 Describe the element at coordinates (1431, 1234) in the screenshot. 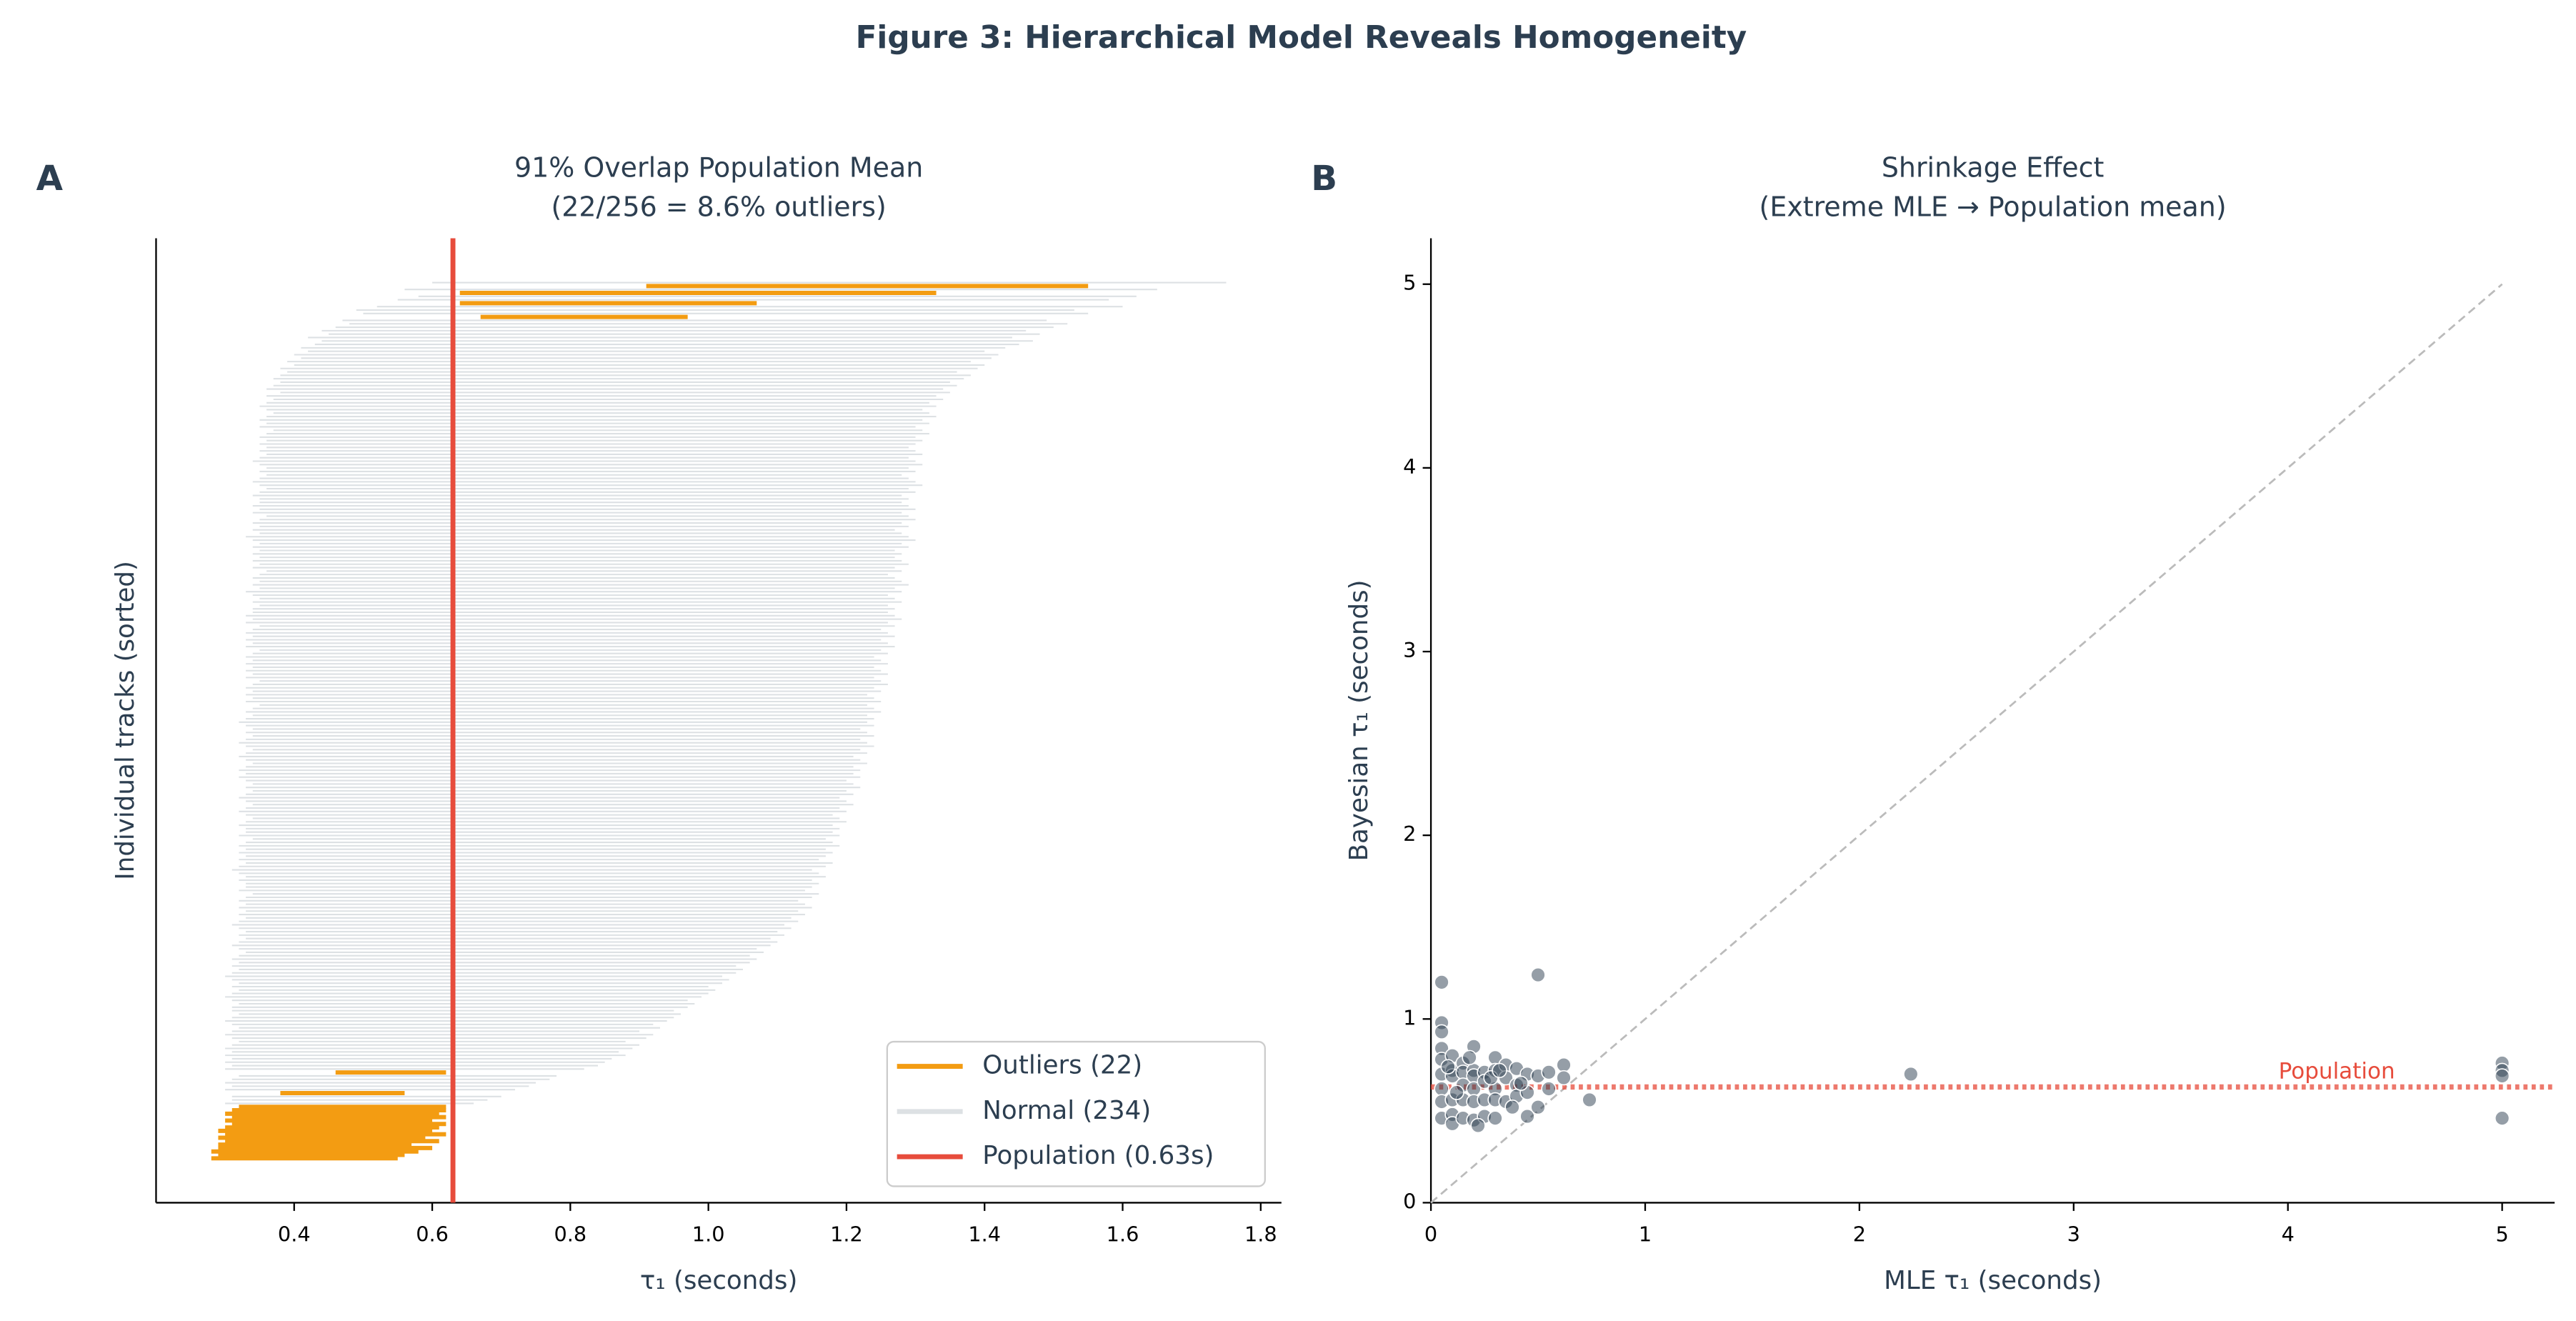

I see `x-tick-label: 0` at that location.